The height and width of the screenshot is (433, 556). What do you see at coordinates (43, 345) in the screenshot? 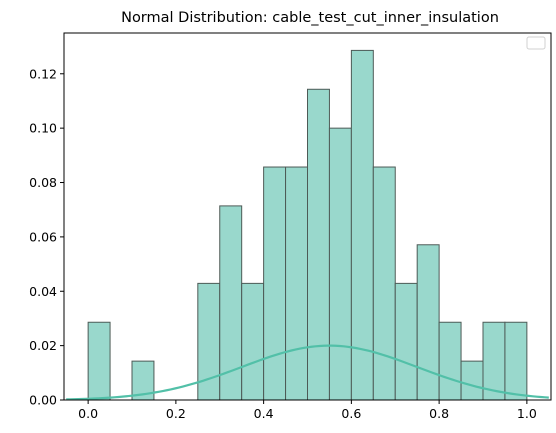
I see `y-tick-label: 0.02` at bounding box center [43, 345].